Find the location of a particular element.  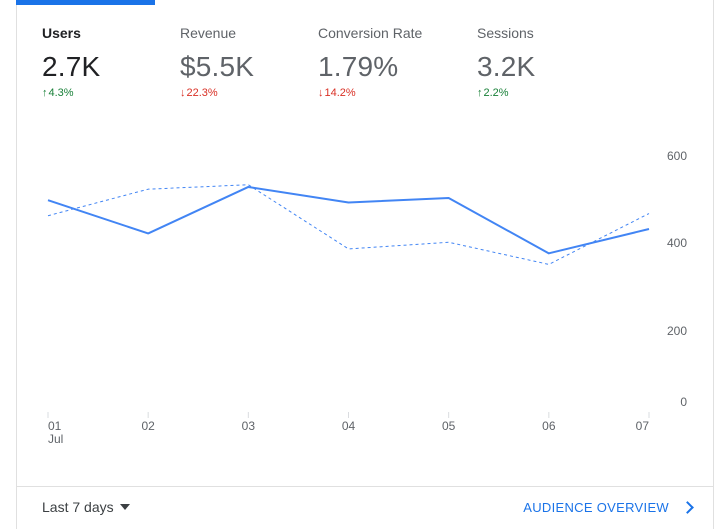

metric-label: Revenue is located at coordinates (208, 33).